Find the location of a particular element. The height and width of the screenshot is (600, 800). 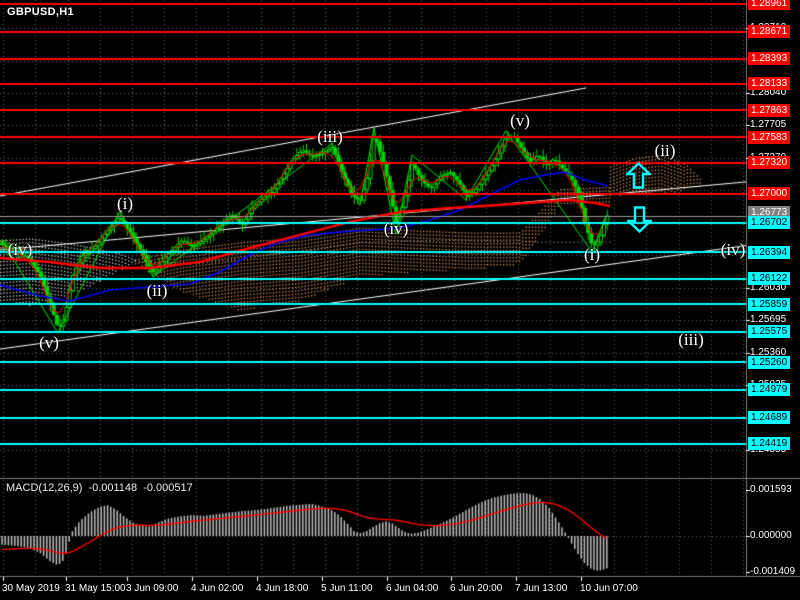

time-axis-label: 4 Jun 02:00 is located at coordinates (217, 588).